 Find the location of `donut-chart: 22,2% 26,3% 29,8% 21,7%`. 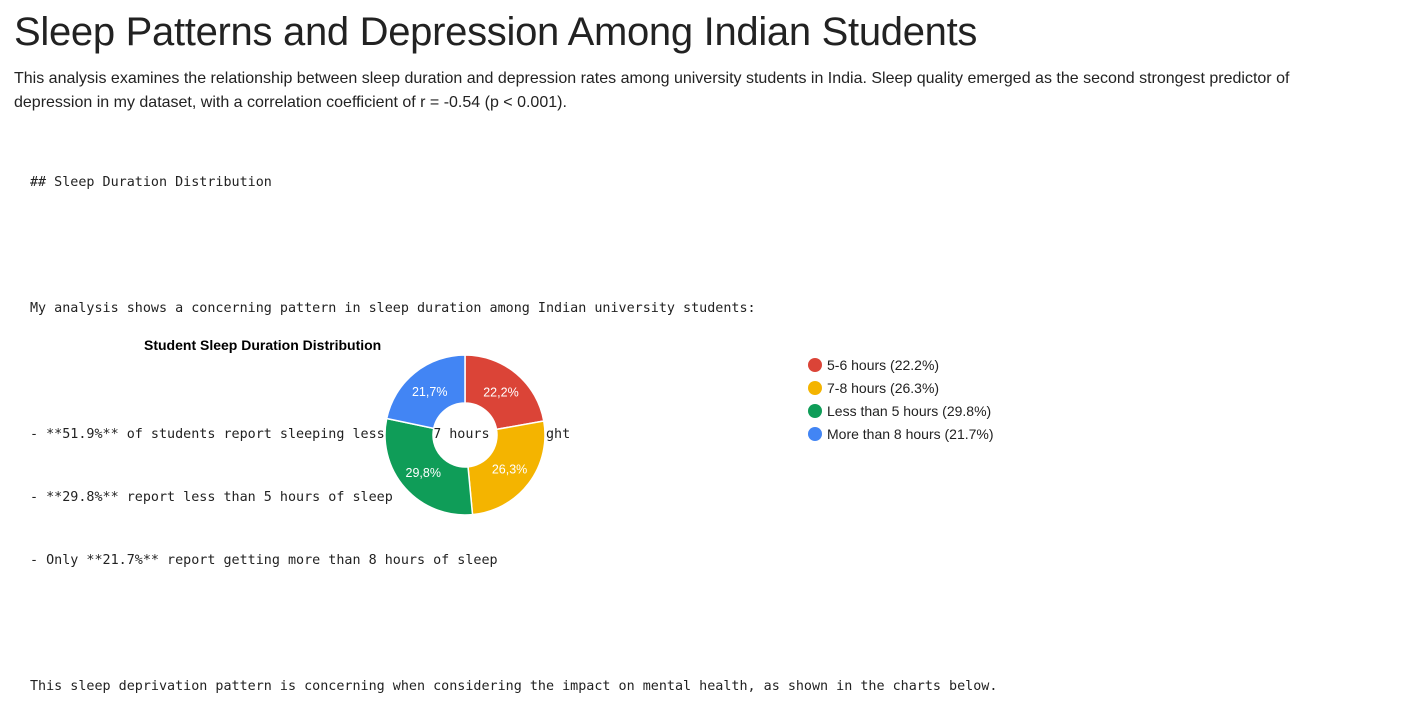

donut-chart: 22,2% 26,3% 29,8% 21,7% is located at coordinates (465, 435).